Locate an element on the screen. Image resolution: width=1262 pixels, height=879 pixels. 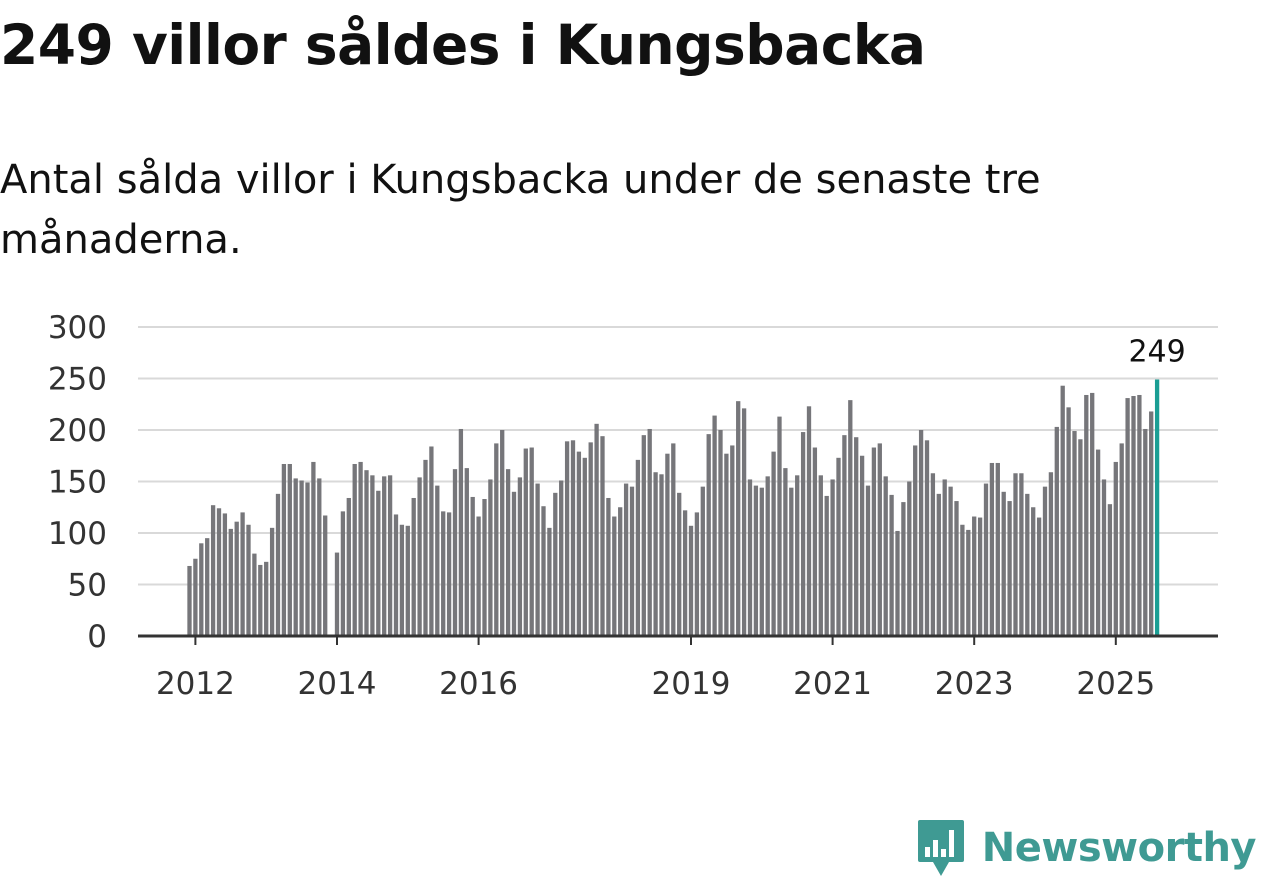
x-tick-label: 2025 is located at coordinates (1115, 684).